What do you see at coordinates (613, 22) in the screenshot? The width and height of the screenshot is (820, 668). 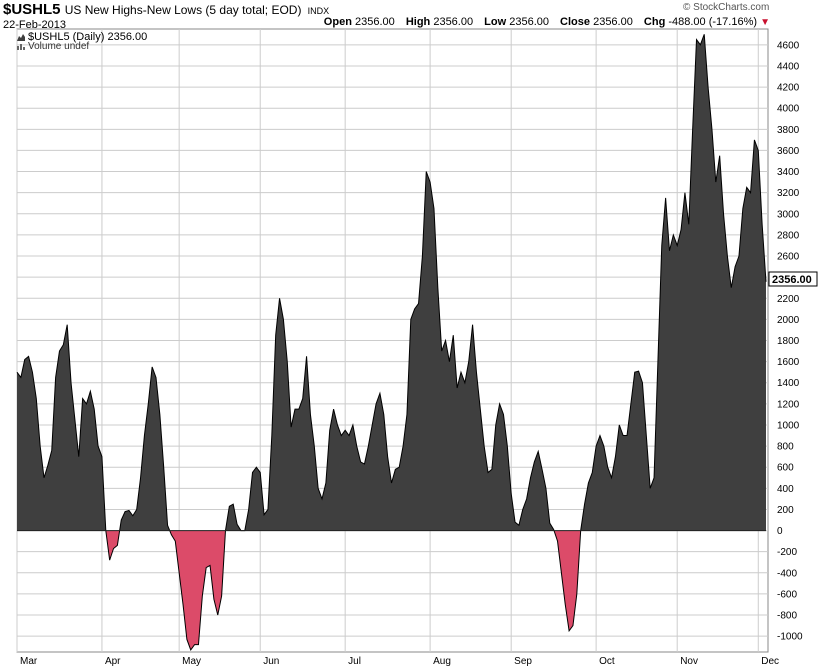 I see `close-value: 2356.00` at bounding box center [613, 22].